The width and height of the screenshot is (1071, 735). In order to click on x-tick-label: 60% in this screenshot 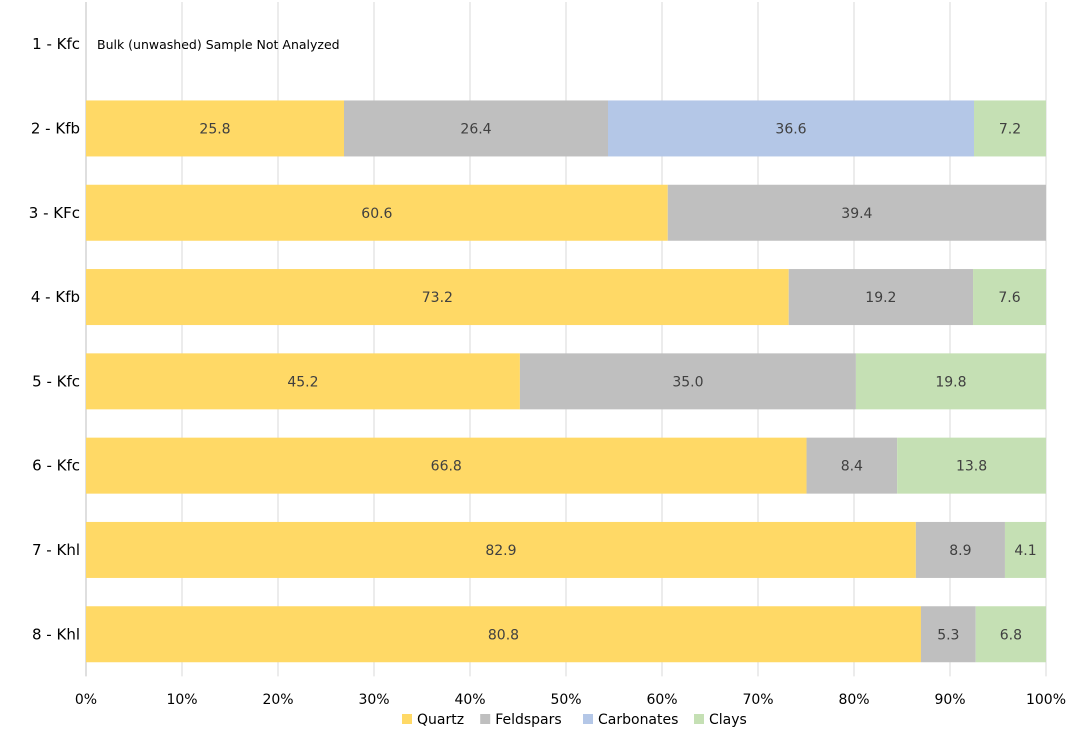, I will do `click(661, 700)`.